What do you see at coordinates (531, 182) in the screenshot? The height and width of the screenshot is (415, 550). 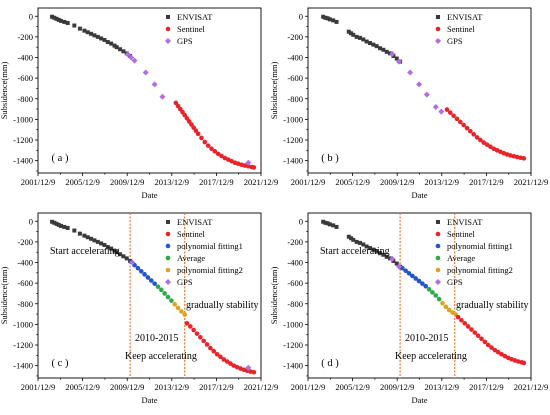 I see `x-tick-label: 2021/12/9` at bounding box center [531, 182].